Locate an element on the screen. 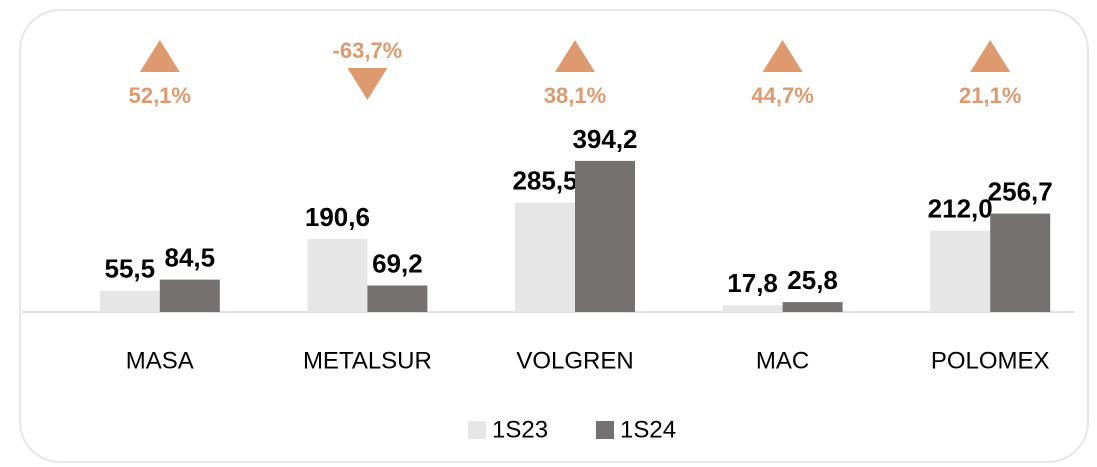  x-tick-label: VOLGREN is located at coordinates (574, 360).